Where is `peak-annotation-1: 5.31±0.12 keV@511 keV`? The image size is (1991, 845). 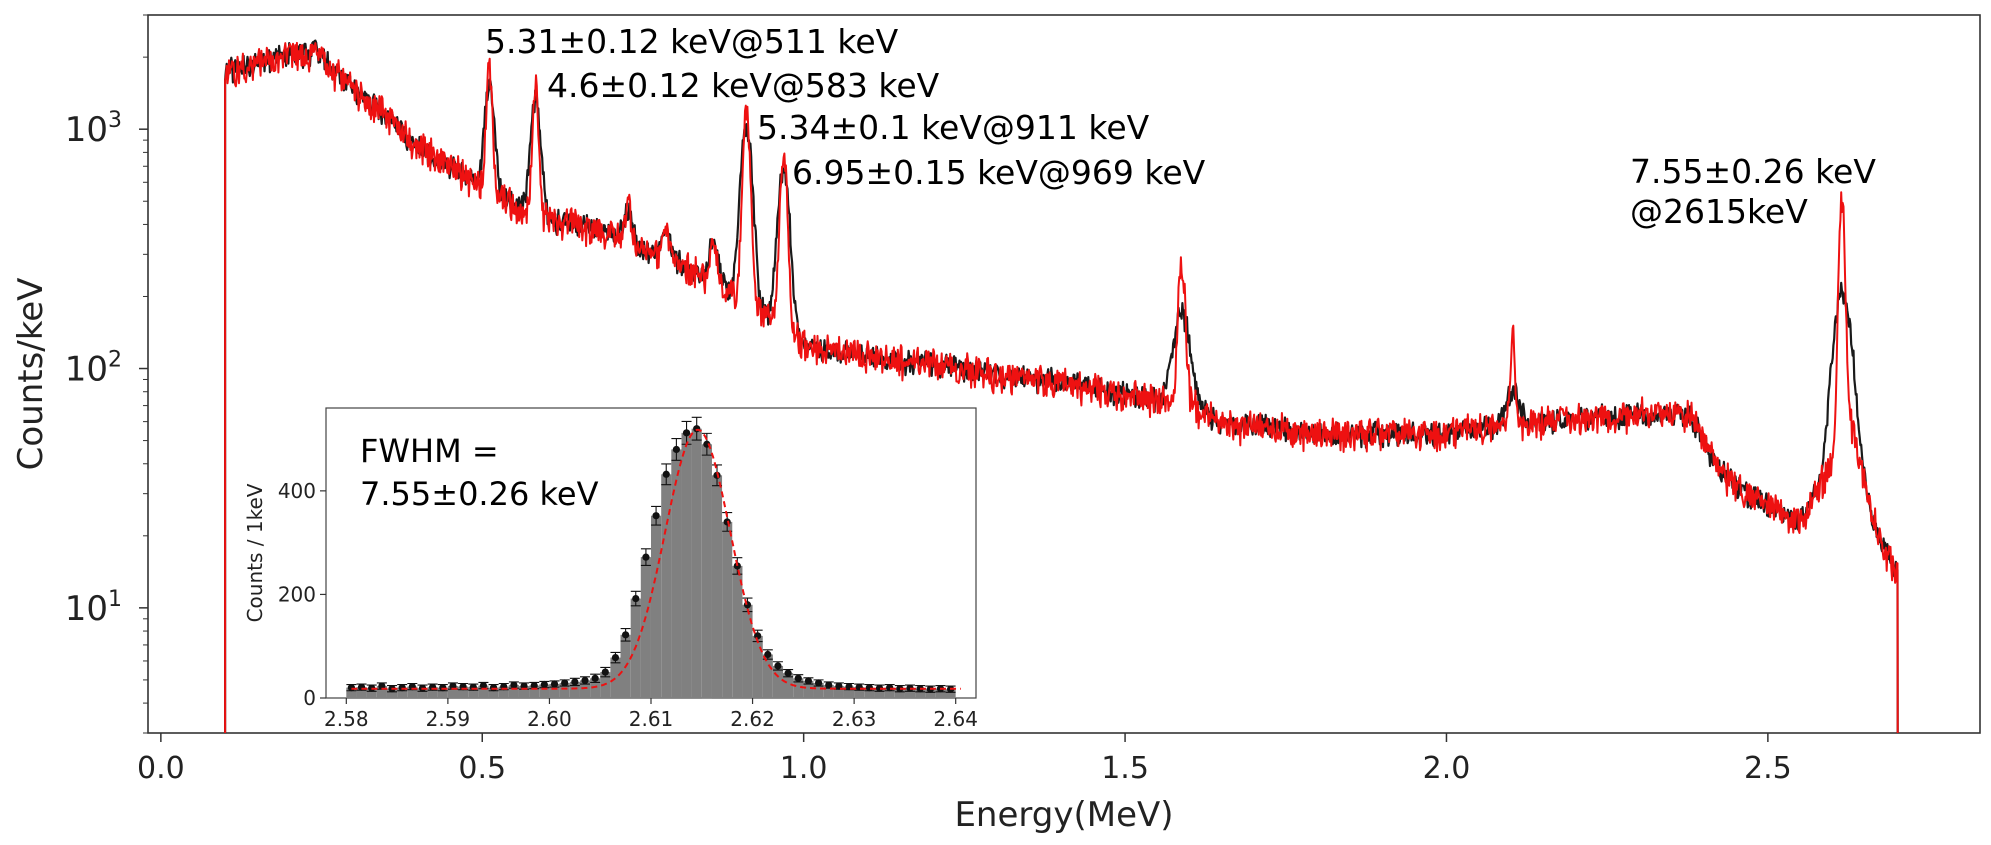
peak-annotation-1: 5.31±0.12 keV@511 keV is located at coordinates (692, 41).